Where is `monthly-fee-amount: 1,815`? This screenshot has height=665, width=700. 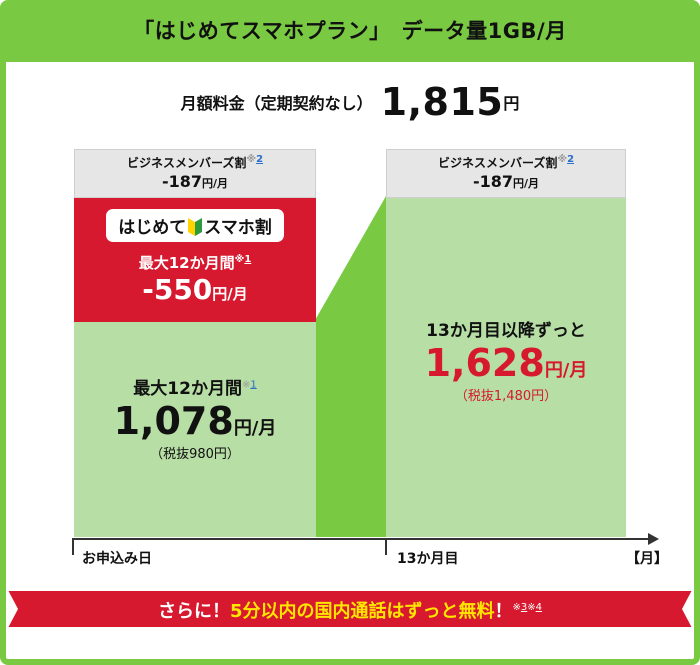
monthly-fee-amount: 1,815 is located at coordinates (442, 102).